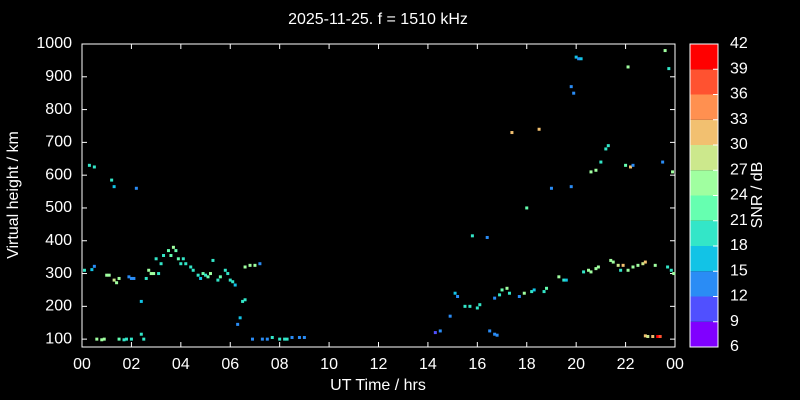 This screenshot has height=400, width=800. Describe the element at coordinates (739, 245) in the screenshot. I see `colorbar-tick-label: 18` at that location.